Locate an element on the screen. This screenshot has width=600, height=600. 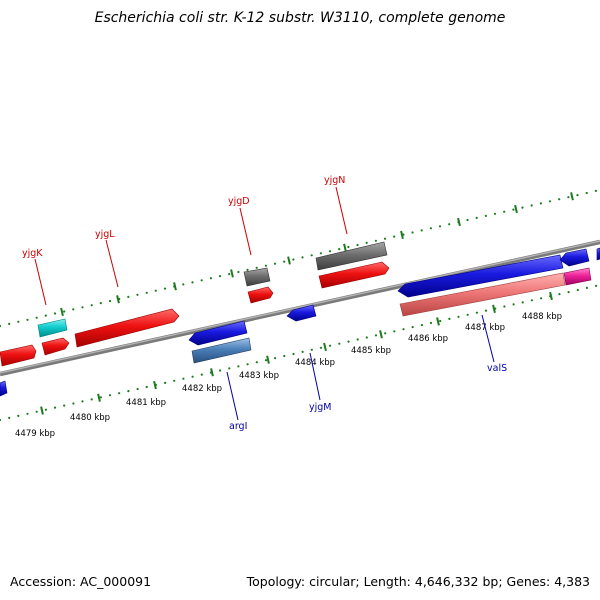
tick-label-4483: 4483 kbp is located at coordinates (259, 376).